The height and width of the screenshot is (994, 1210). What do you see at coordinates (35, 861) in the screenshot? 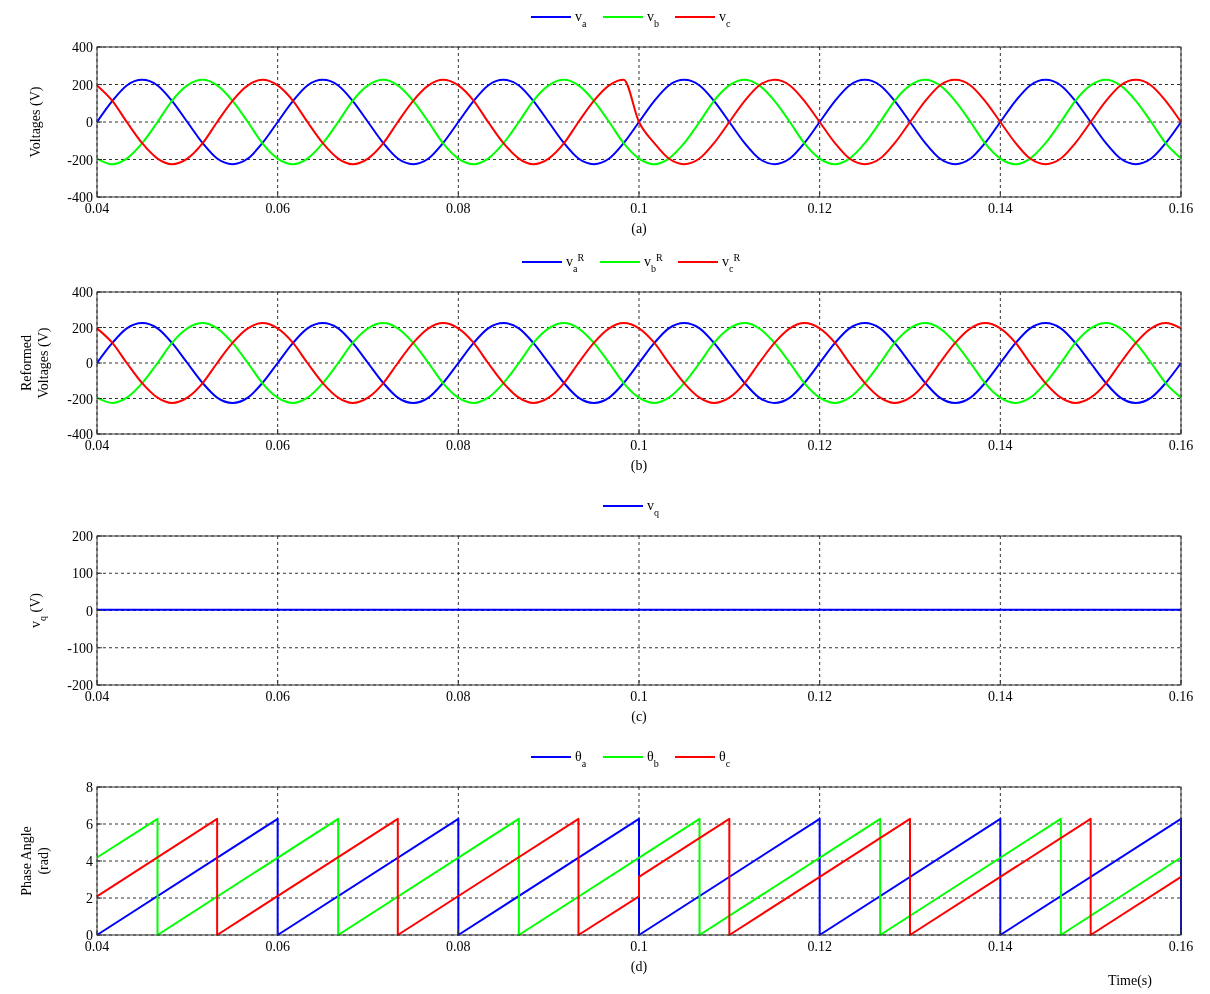
I see `y-axis-title: Phase Angle (rad)` at bounding box center [35, 861].